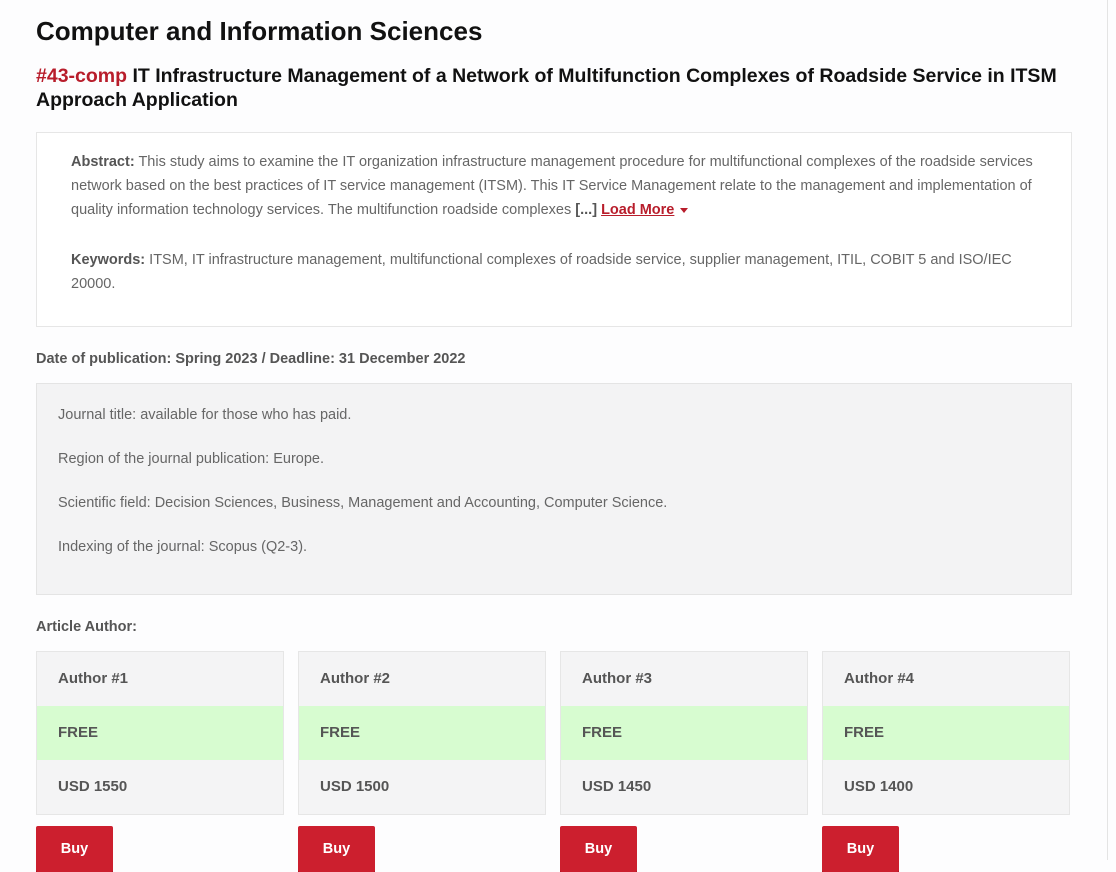 This screenshot has width=1116, height=872. What do you see at coordinates (160, 679) in the screenshot?
I see `author-name: Author #1` at bounding box center [160, 679].